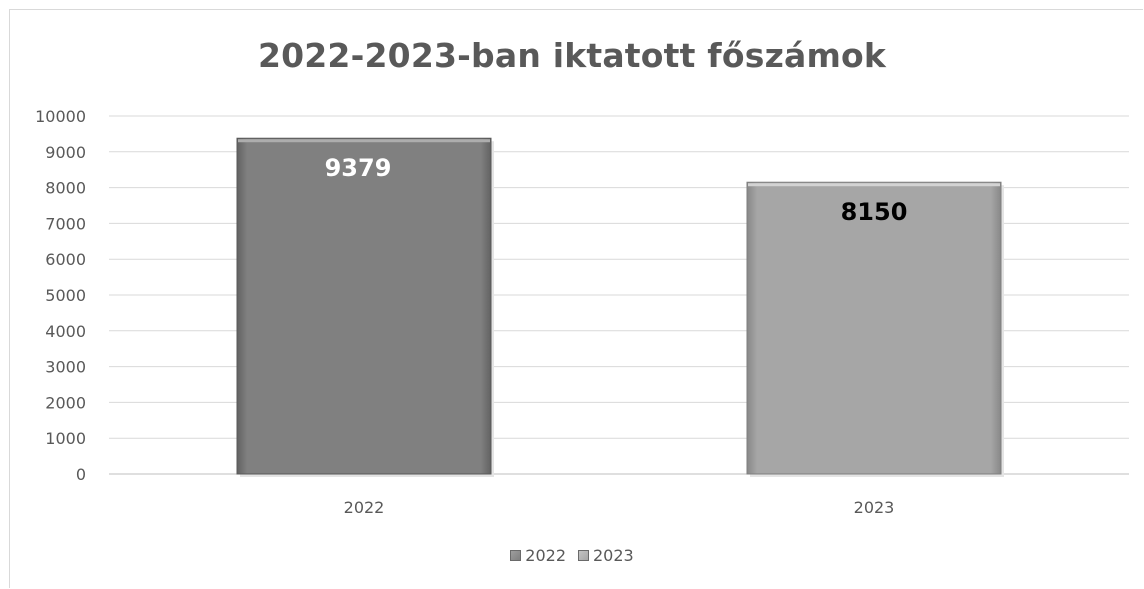 The image size is (1144, 589). I want to click on chart-title: 2022-2023-ban iktatott főszámok, so click(572, 55).